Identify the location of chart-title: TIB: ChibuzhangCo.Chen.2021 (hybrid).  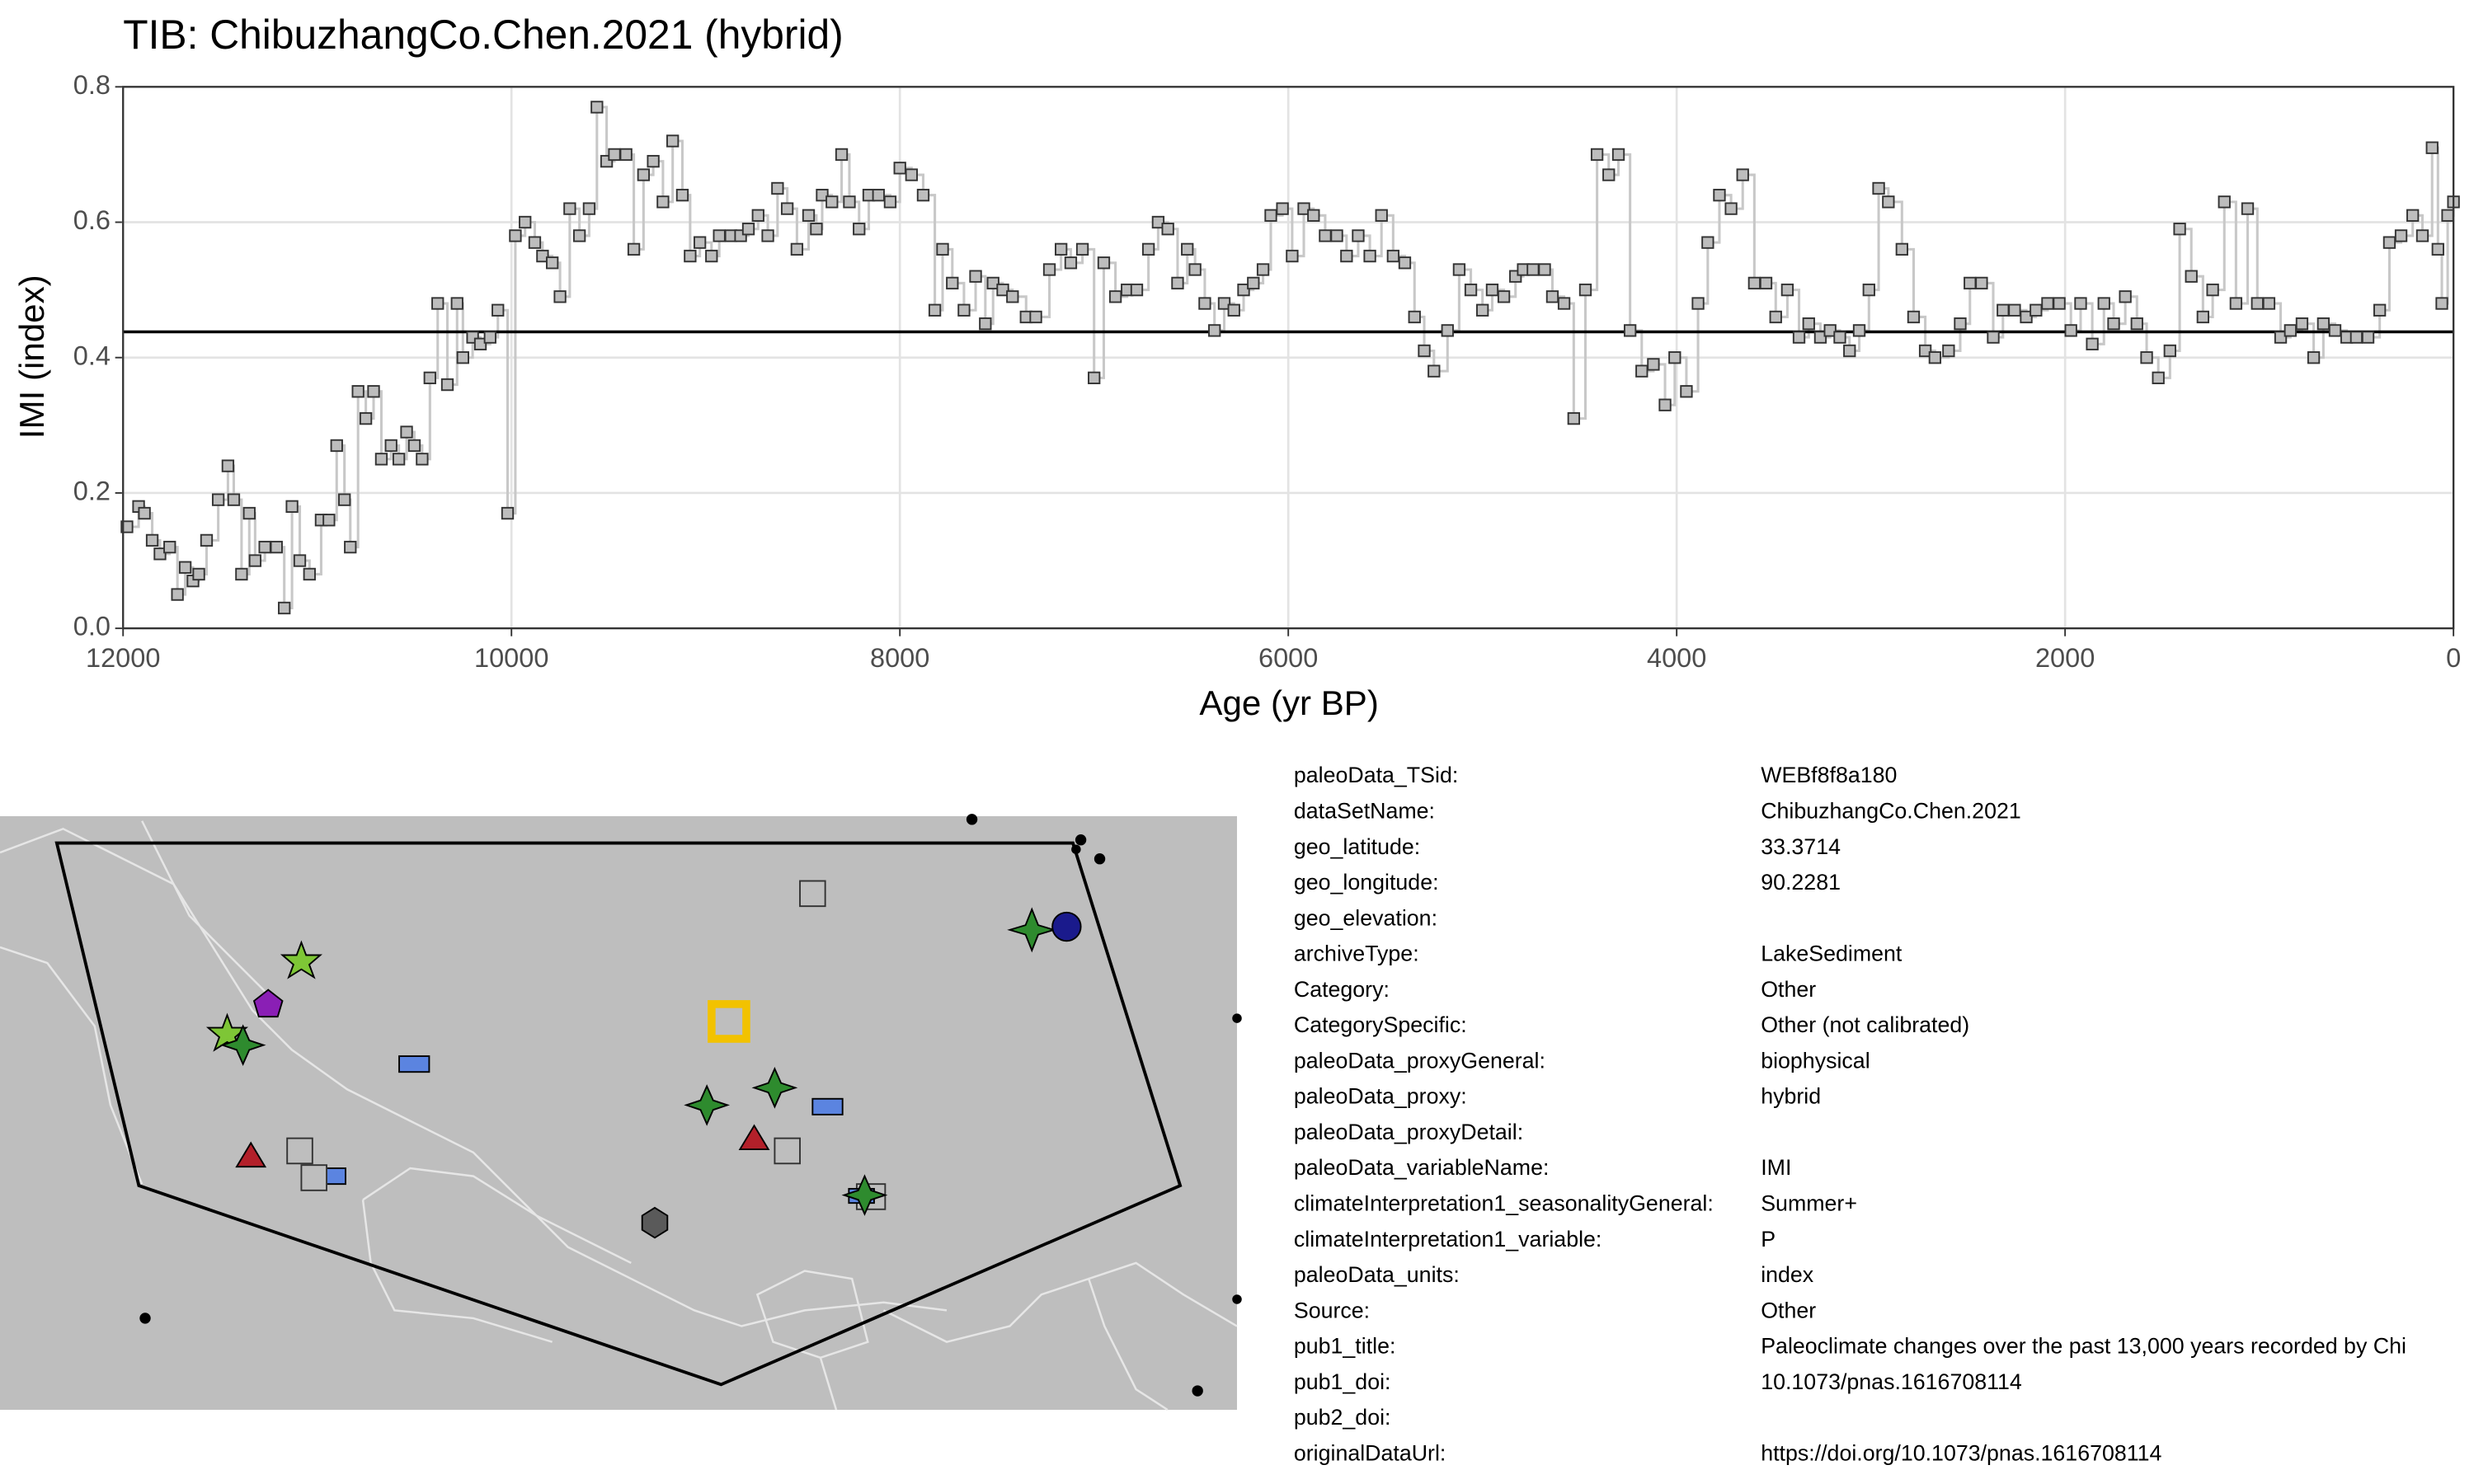
(483, 35).